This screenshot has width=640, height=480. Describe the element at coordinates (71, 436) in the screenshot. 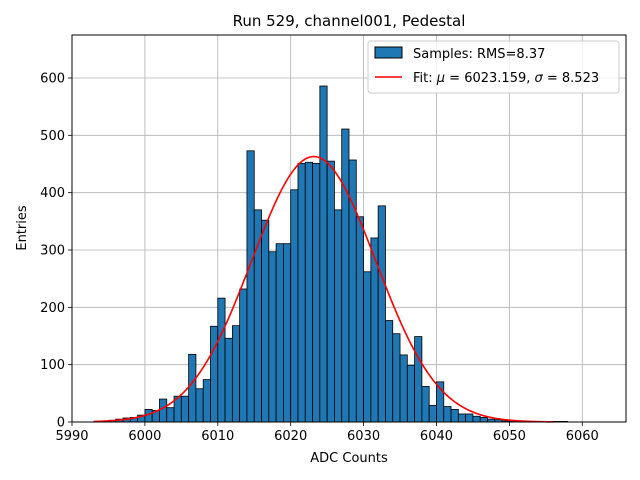

I see `x-tick-label: 5990` at that location.